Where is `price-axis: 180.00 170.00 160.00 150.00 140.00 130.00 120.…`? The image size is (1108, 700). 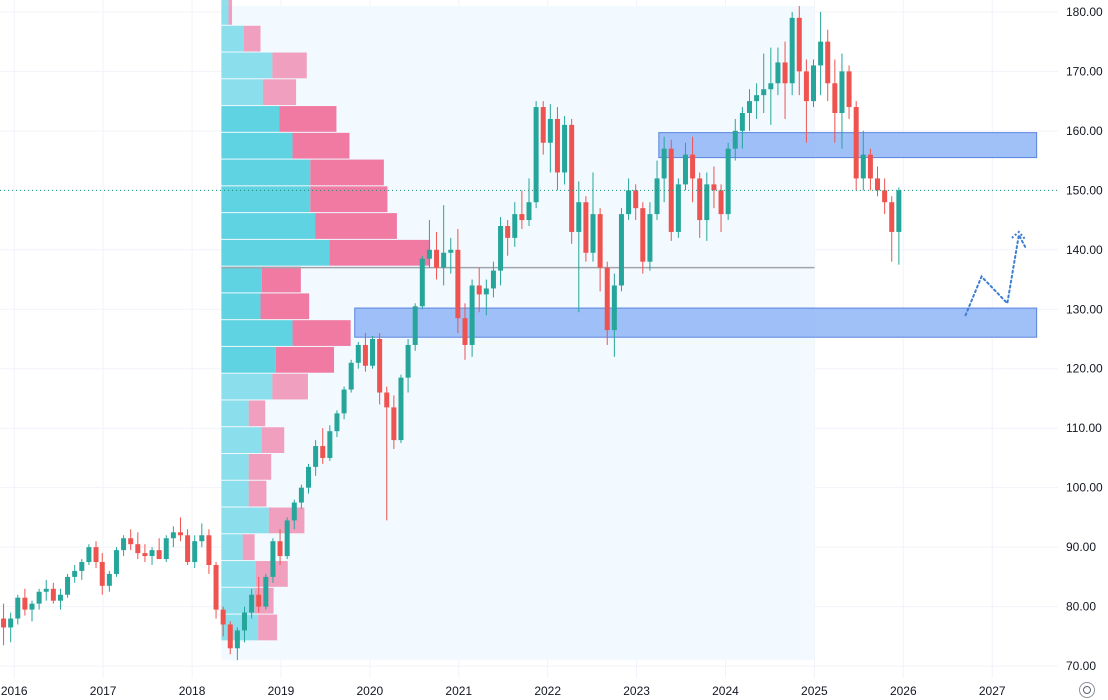 price-axis: 180.00 170.00 160.00 150.00 140.00 130.00 120.… is located at coordinates (1084, 339).